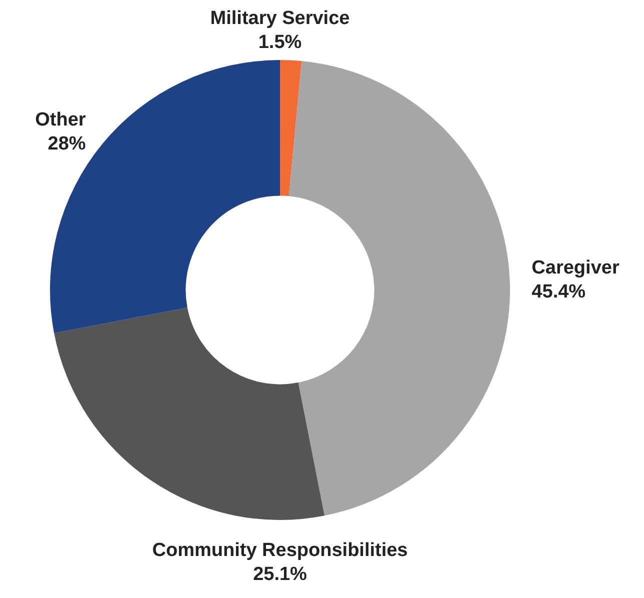 The width and height of the screenshot is (644, 598). What do you see at coordinates (280, 18) in the screenshot?
I see `slice-label: Military Service` at bounding box center [280, 18].